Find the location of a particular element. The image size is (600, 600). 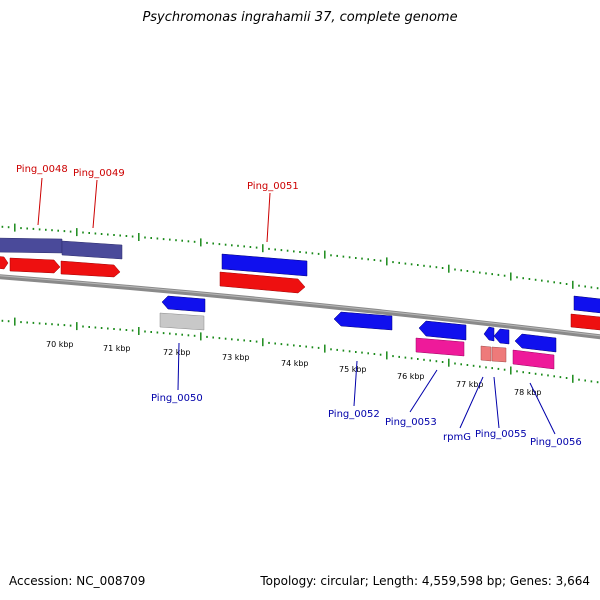

scale-label: 74 kbp is located at coordinates (295, 363).